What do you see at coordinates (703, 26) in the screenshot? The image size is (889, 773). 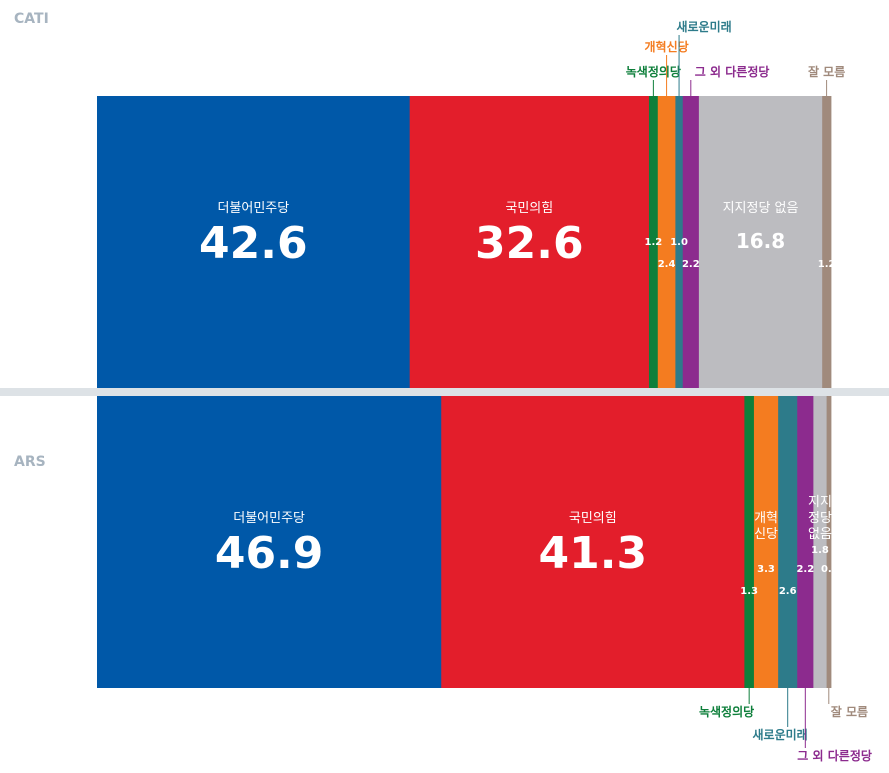 I see `ext-label-cati-4: 새로운미래` at bounding box center [703, 26].